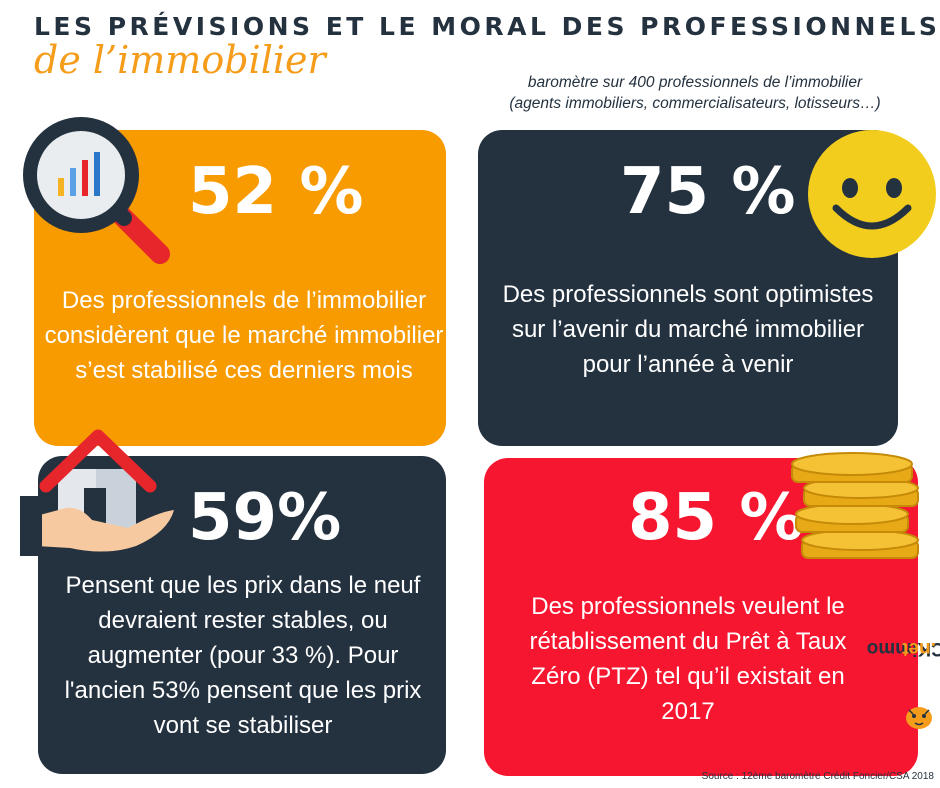 This screenshot has height=788, width=940. Describe the element at coordinates (919, 718) in the screenshot. I see `tiger-mascot-icon` at that location.